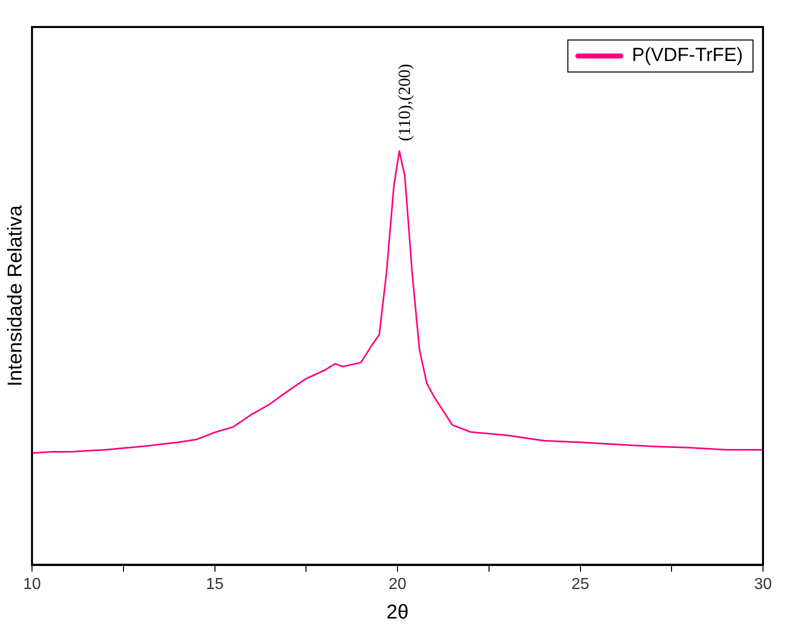  Describe the element at coordinates (404, 103) in the screenshot. I see `annotation: (110),(200)` at that location.